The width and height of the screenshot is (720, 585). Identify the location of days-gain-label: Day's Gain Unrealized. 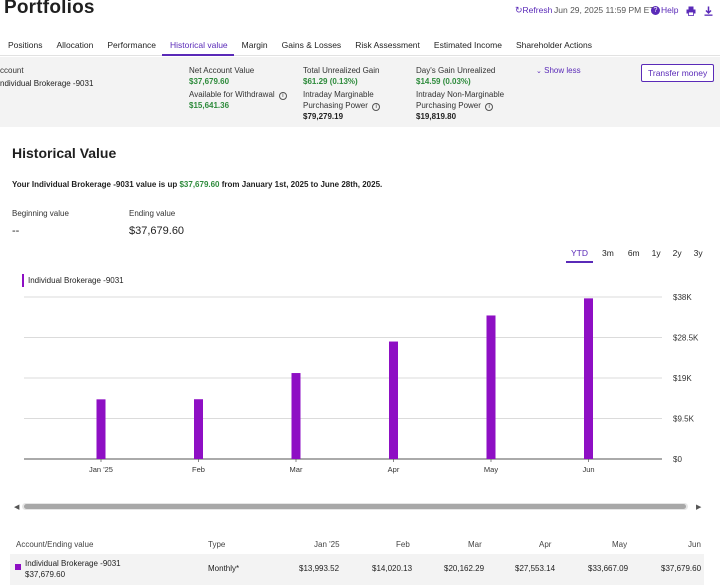
(456, 70).